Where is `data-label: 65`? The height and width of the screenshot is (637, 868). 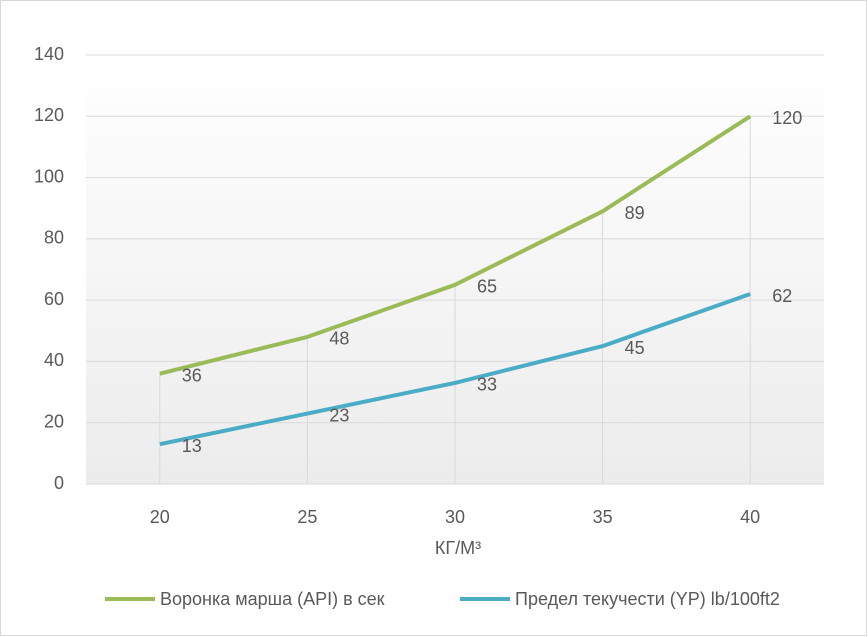 data-label: 65 is located at coordinates (487, 287).